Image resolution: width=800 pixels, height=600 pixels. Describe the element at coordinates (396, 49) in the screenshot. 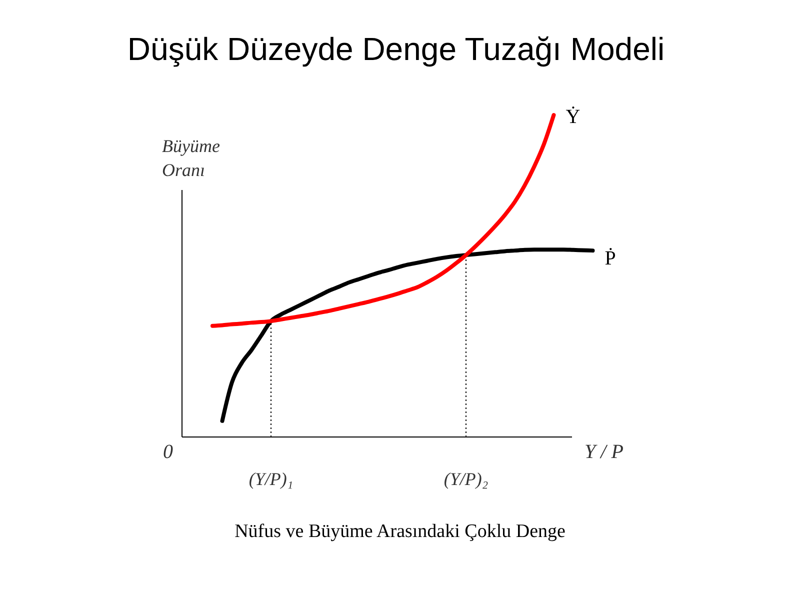

I see `chart-title: Düşük Düzeyde Denge Tuzağı Modeli` at that location.